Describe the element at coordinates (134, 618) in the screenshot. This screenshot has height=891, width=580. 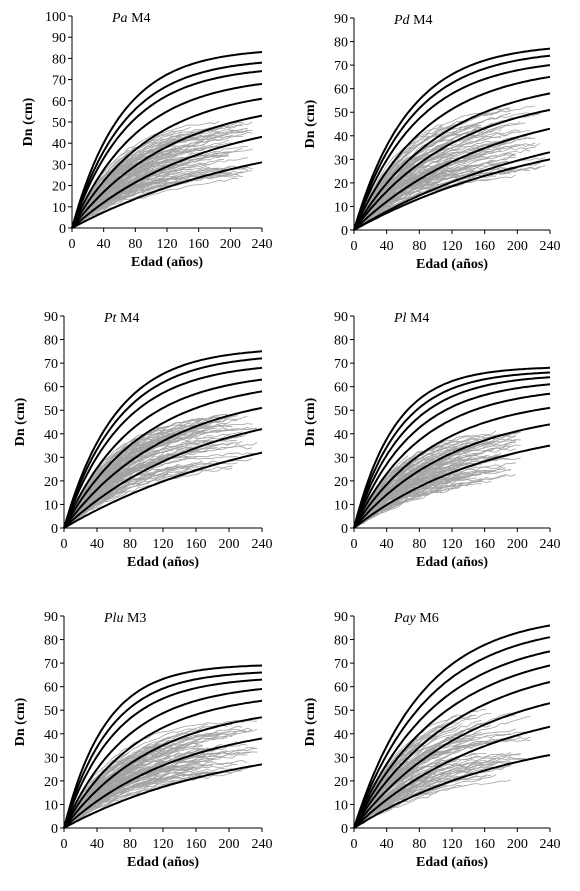
I see `model-label: M3` at that location.